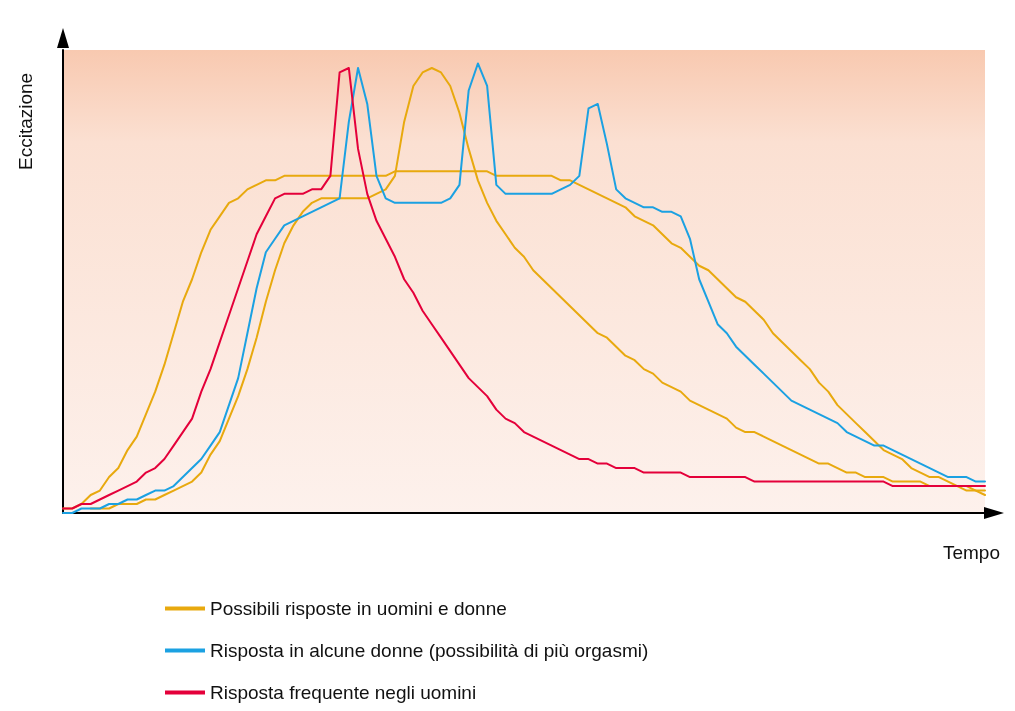 The height and width of the screenshot is (711, 1015). I want to click on legend-label: Risposta in alcune donne (possibilità di più orgasmi), so click(429, 650).